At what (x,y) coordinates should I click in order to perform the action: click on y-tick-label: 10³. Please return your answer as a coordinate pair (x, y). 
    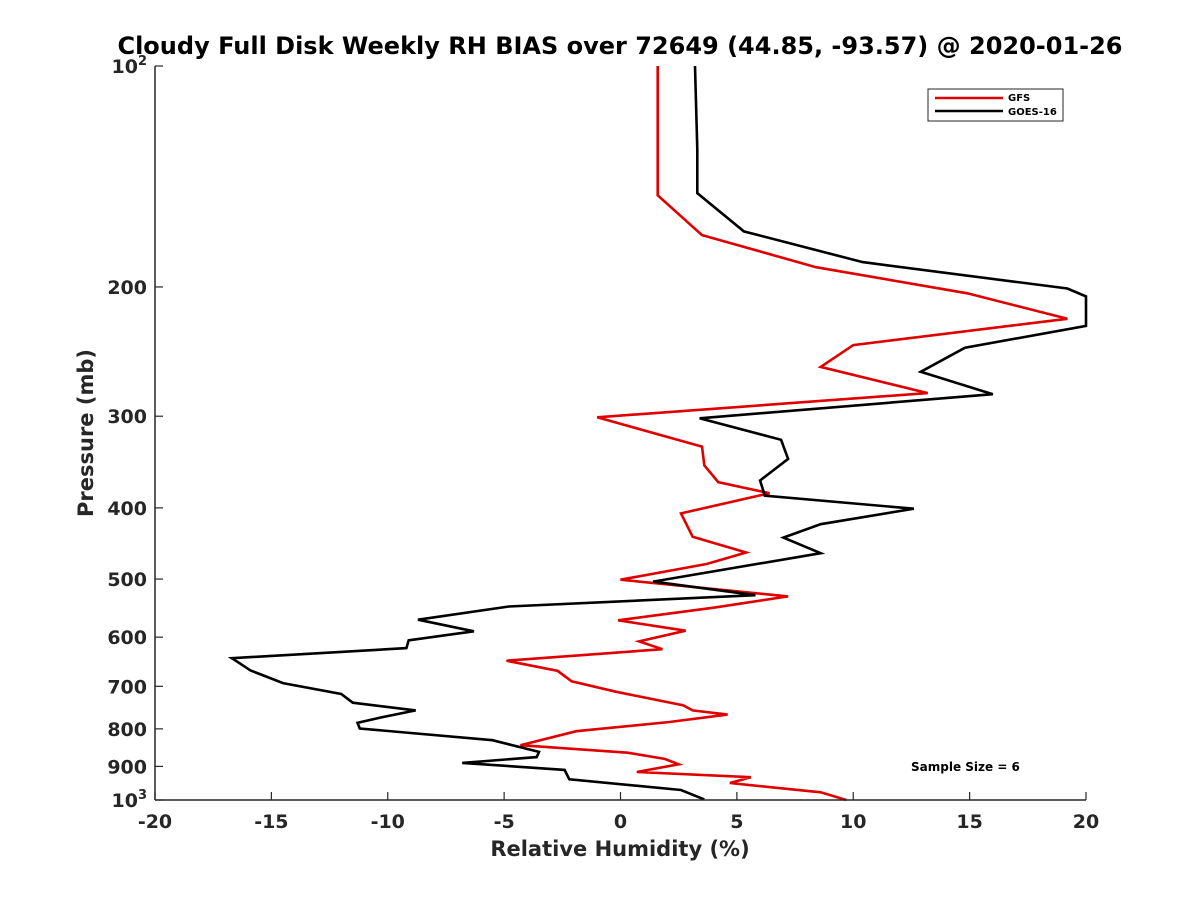
    Looking at the image, I should click on (130, 800).